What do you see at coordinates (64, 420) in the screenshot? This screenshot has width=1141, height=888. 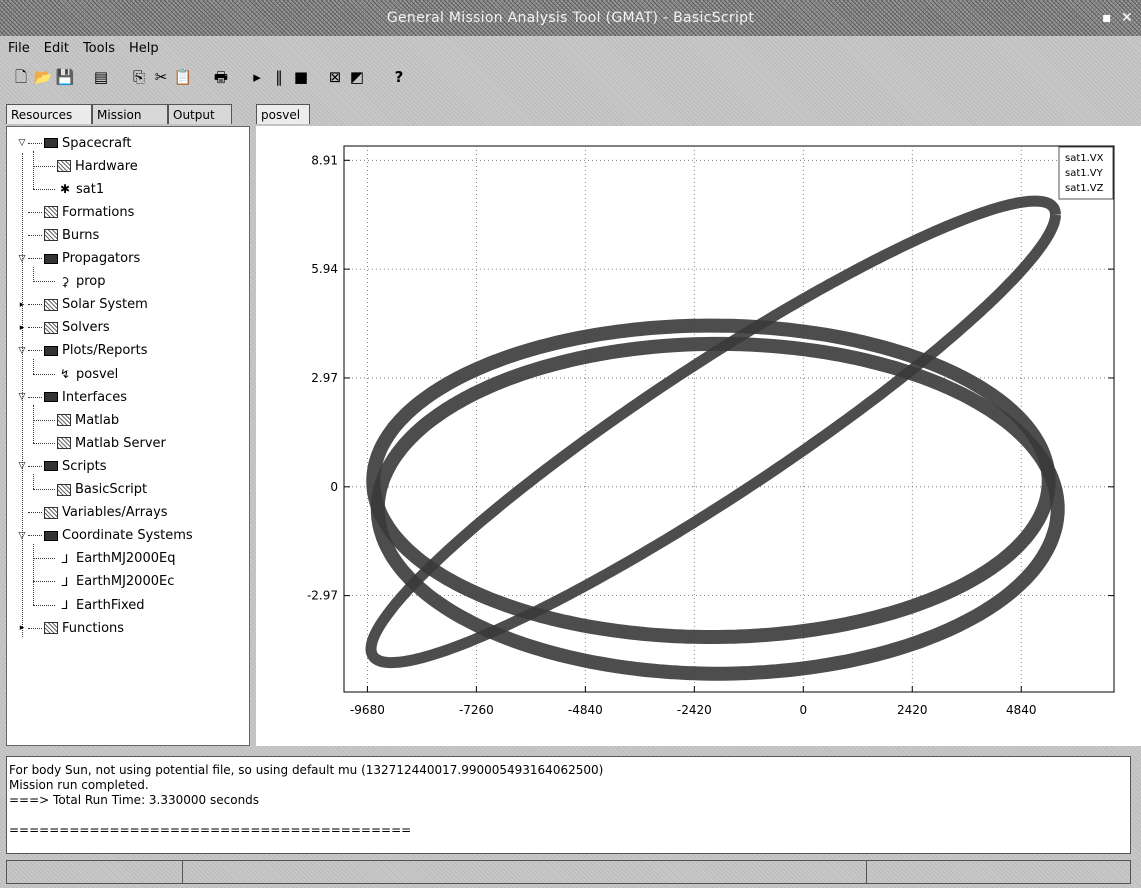 I see `matlab-icon` at bounding box center [64, 420].